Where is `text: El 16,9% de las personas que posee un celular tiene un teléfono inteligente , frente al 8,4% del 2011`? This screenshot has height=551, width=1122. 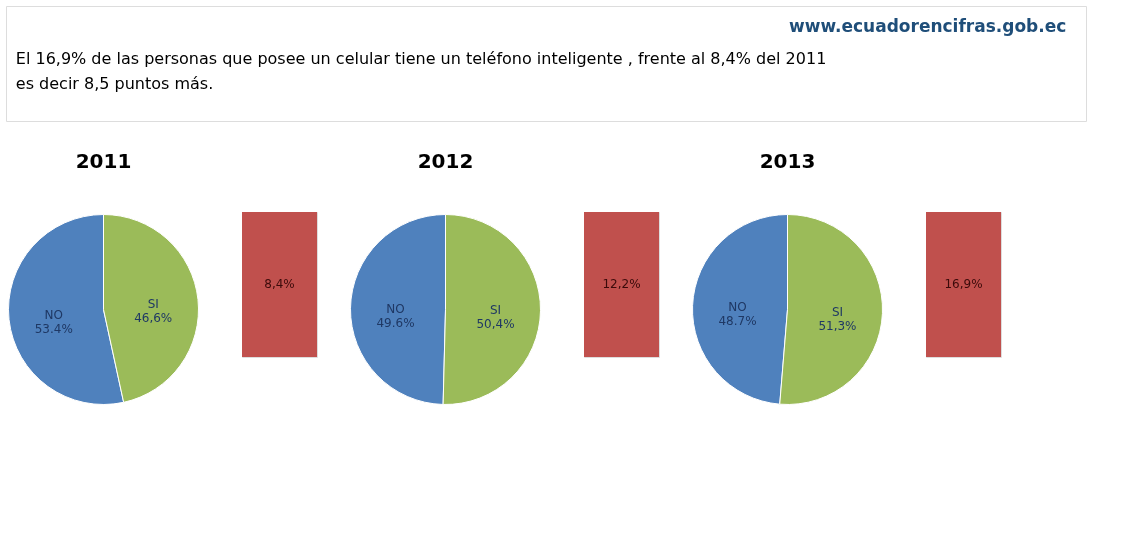 text: El 16,9% de las personas que posee un celular tiene un teléfono inteligente , frente al 8,4% del 2011 is located at coordinates (421, 58).